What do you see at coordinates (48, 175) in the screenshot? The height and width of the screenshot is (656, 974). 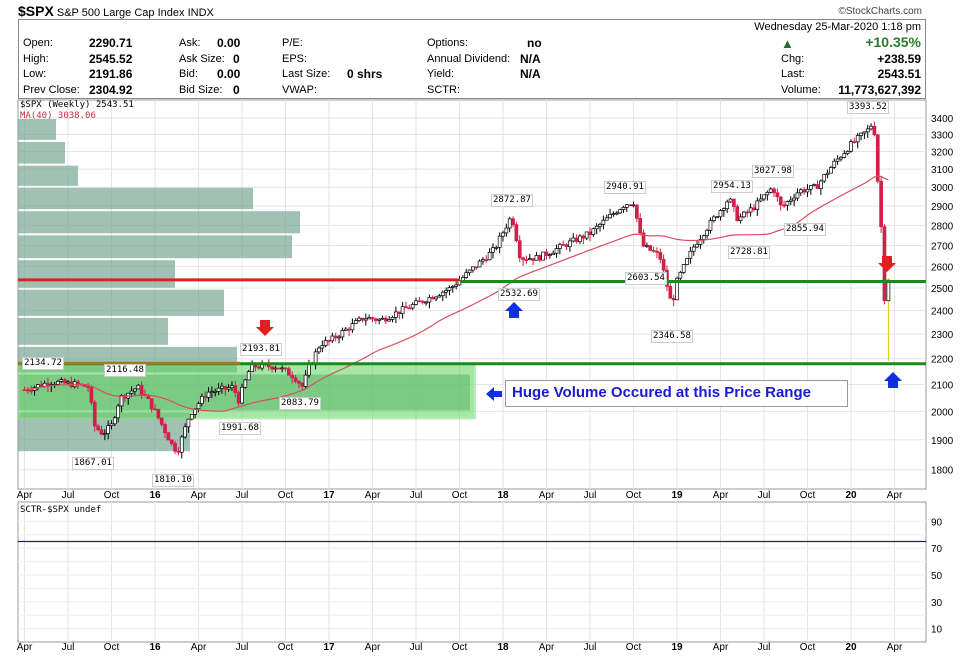 I see `volume-by-price-bar` at bounding box center [48, 175].